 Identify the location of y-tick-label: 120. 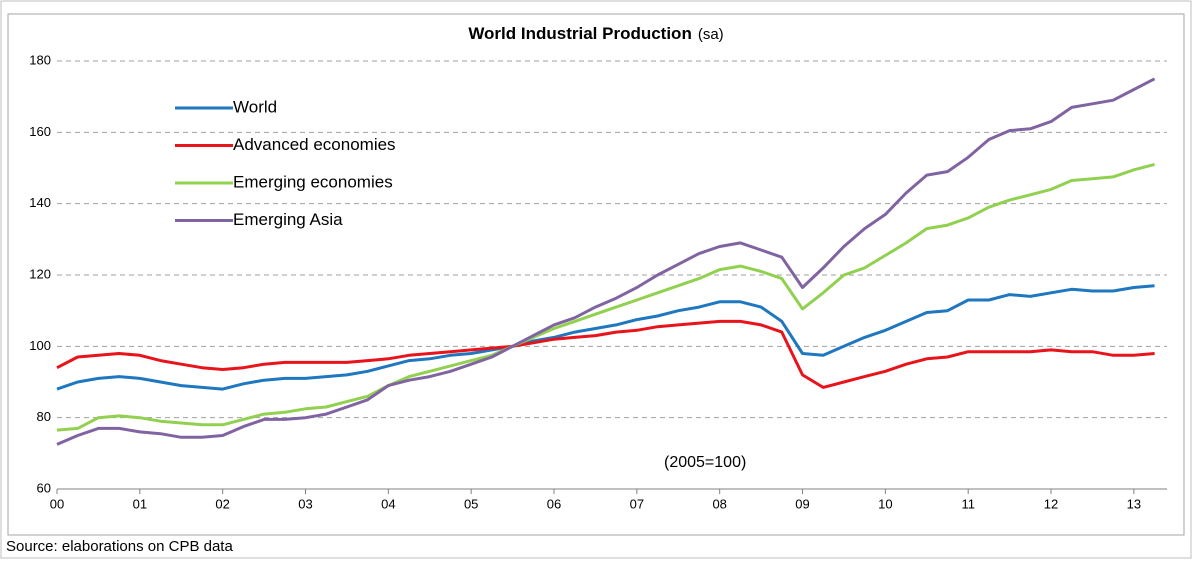
(40, 273).